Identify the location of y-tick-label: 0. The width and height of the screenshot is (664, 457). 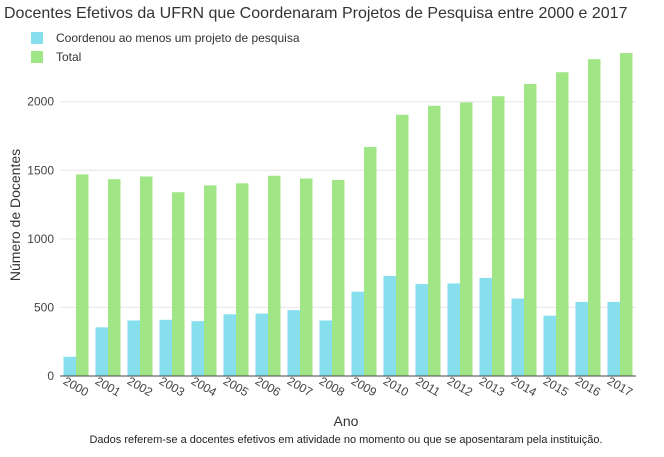
(50, 376).